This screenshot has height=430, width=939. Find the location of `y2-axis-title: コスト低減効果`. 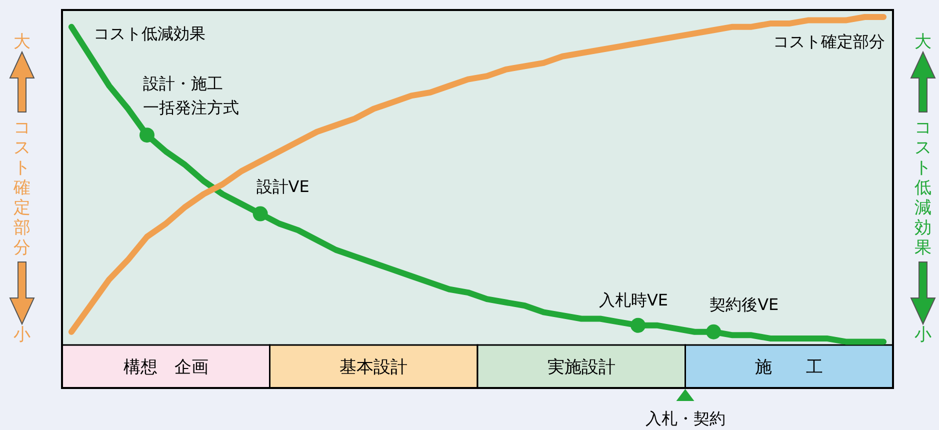

y2-axis-title: コスト低減効果 is located at coordinates (923, 188).